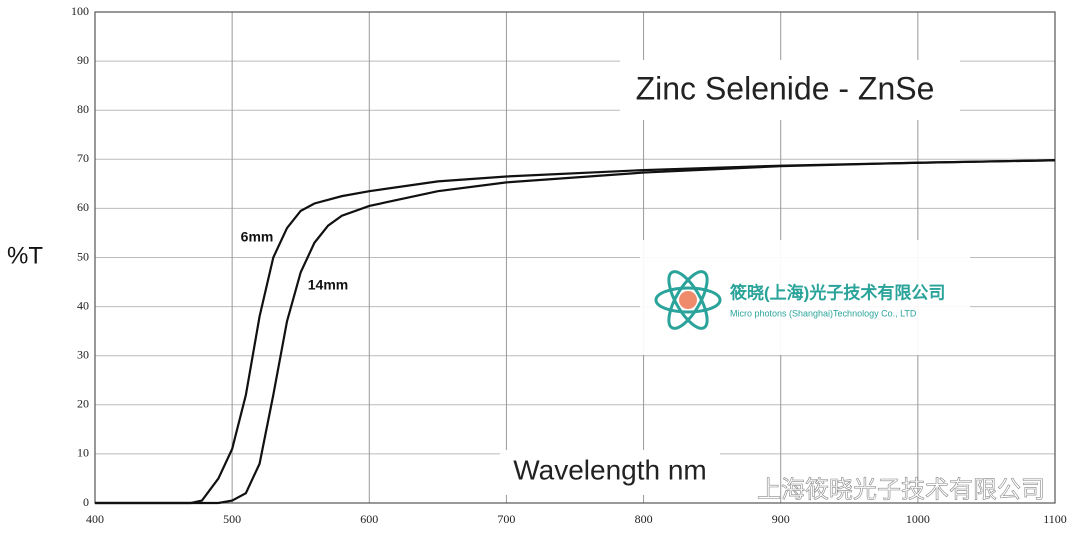 The image size is (1080, 540). I want to click on watermark: 上海筱晓光子技术有限公司, so click(901, 489).